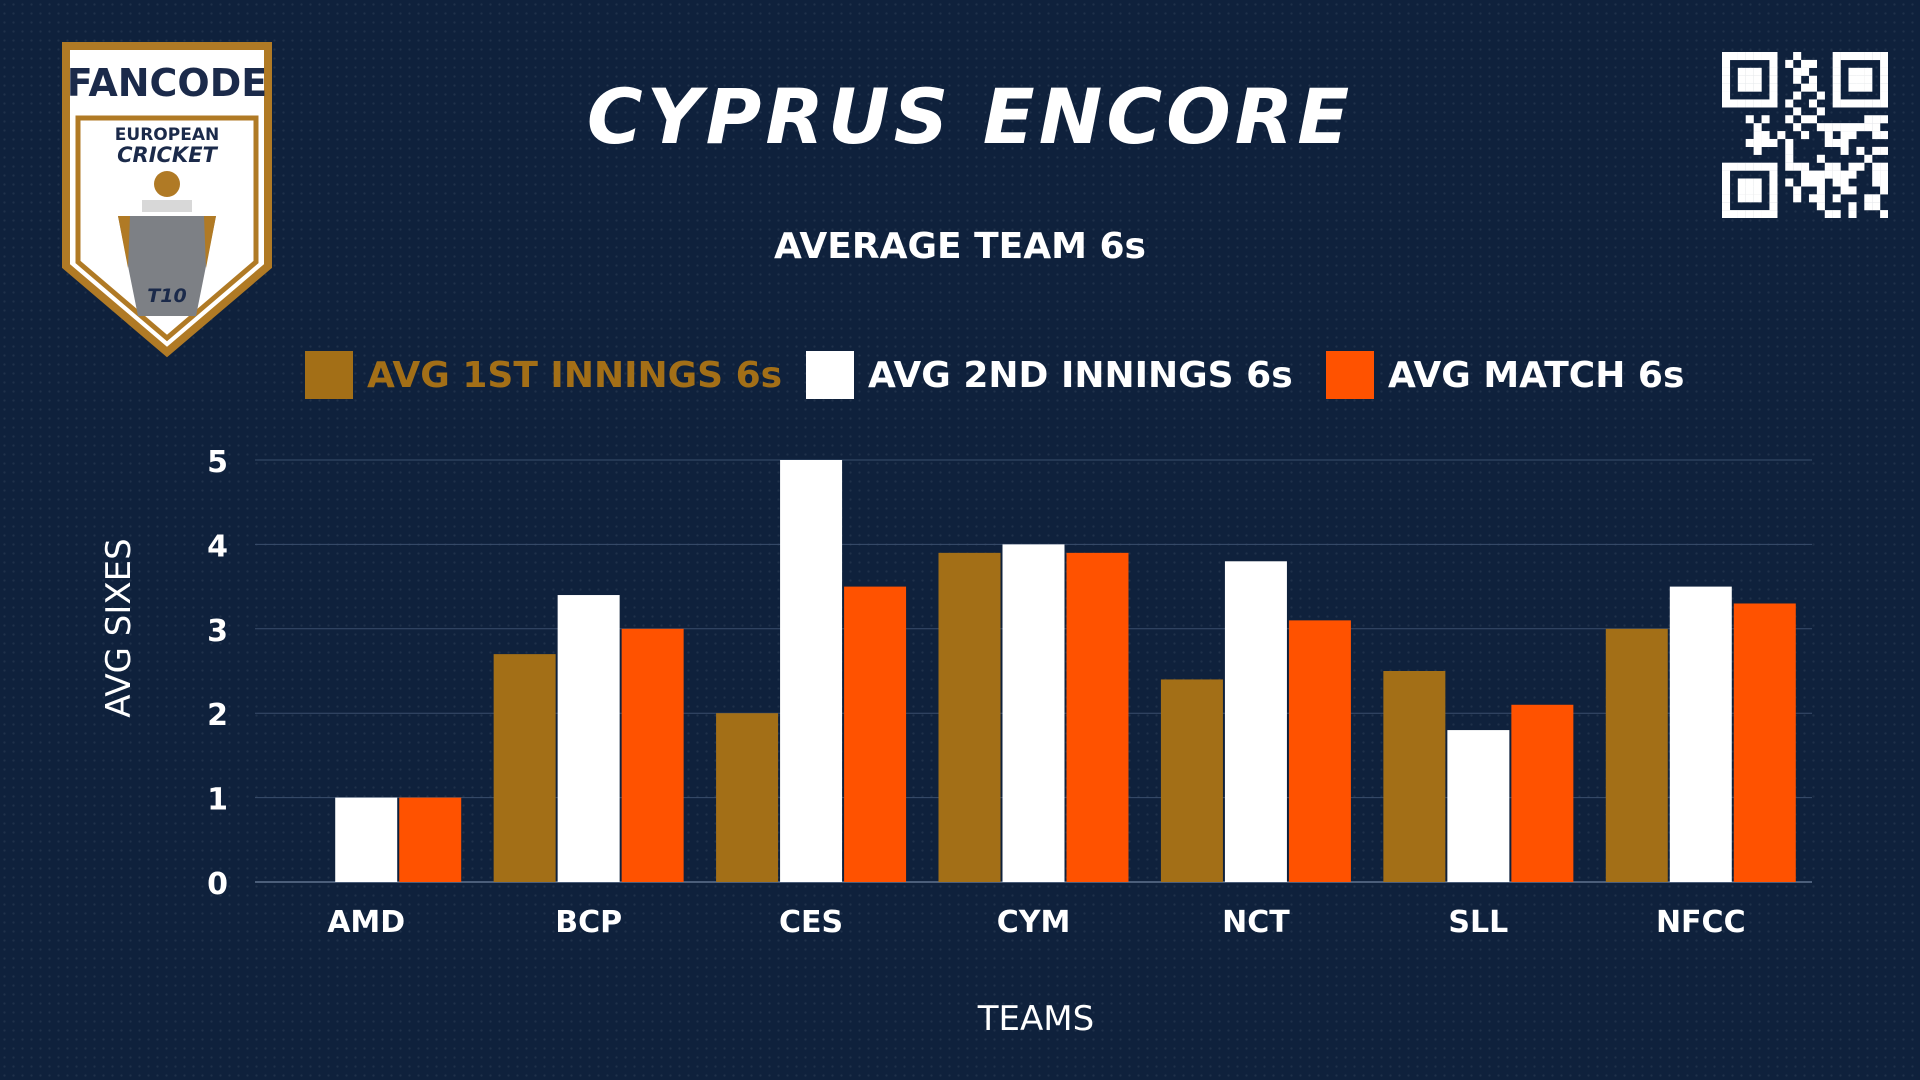 The image size is (1920, 1080). Describe the element at coordinates (217, 715) in the screenshot. I see `y-tick-label: 2` at that location.